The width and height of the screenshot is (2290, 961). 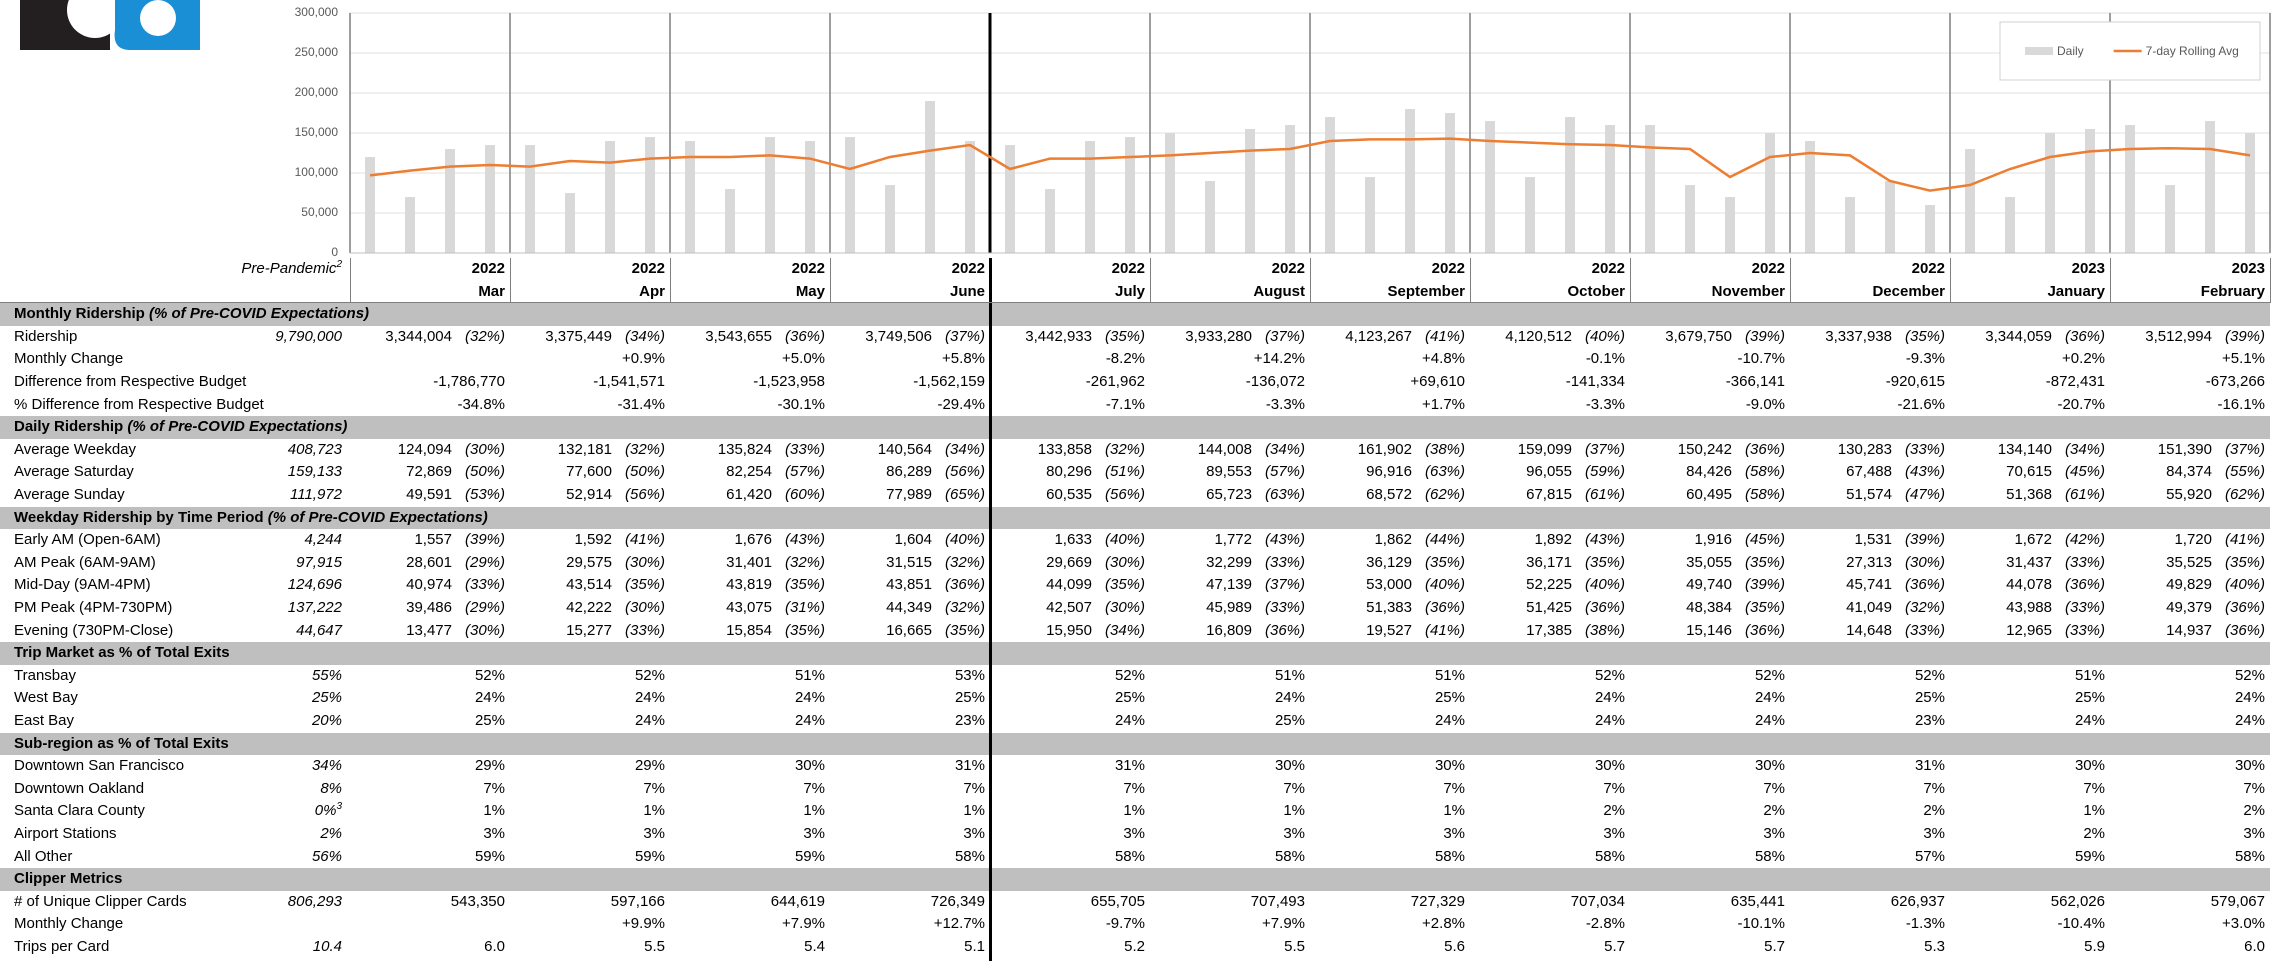 What do you see at coordinates (1549, 472) in the screenshot?
I see `cell-value: 96,055` at bounding box center [1549, 472].